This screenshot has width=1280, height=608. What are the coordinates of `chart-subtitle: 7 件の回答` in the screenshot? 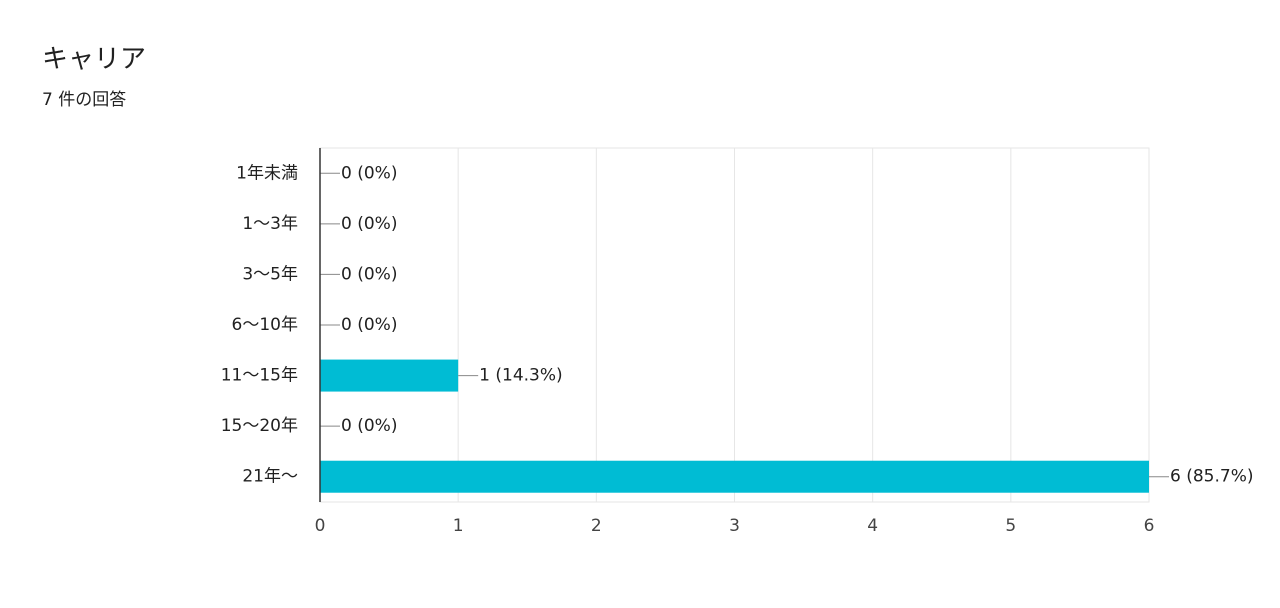 It's located at (84, 100).